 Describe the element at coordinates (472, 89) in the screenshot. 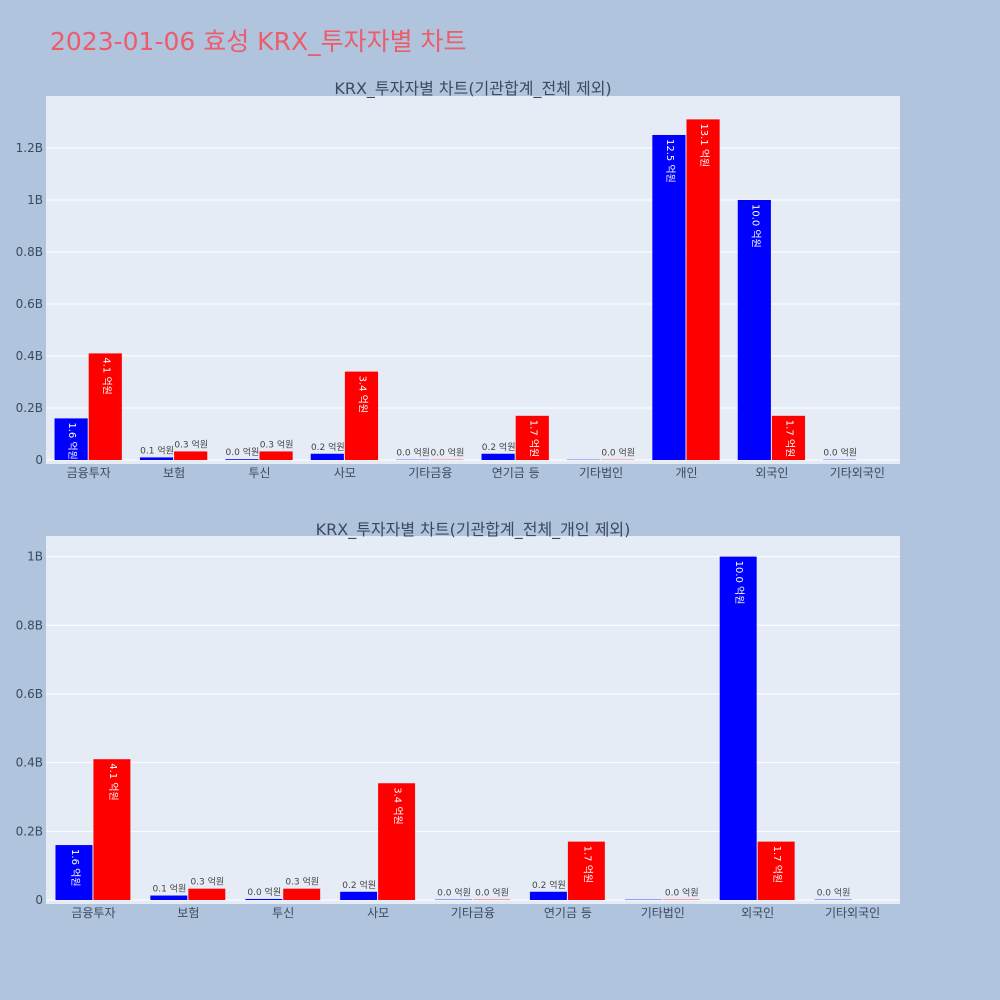

I see `chart-title: KRX_투자자별 차트(기관합계_전체 제외)` at that location.